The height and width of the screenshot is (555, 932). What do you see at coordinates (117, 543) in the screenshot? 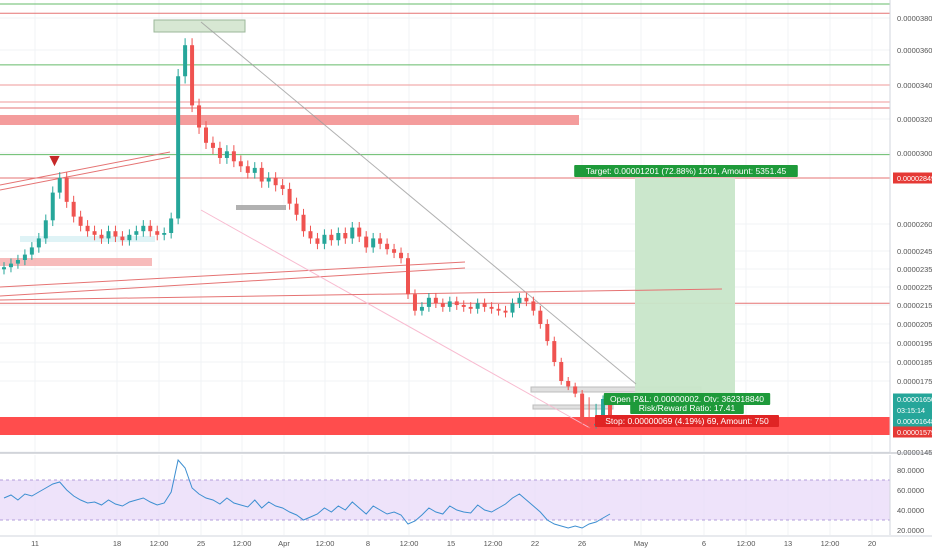
I see `time-tick-label: 18` at bounding box center [117, 543].